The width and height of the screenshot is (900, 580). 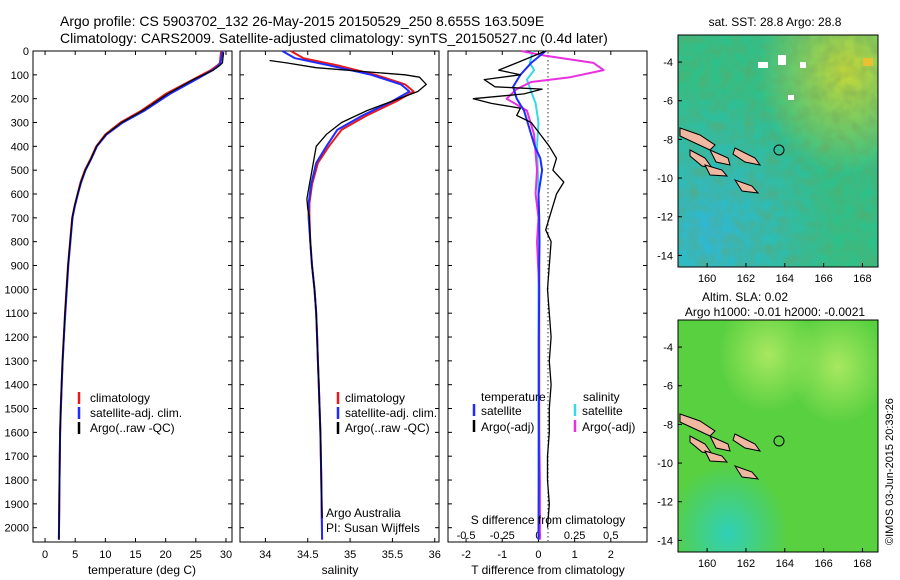 What do you see at coordinates (665, 503) in the screenshot?
I see `map-lat-tick-label: -12` at bounding box center [665, 503].